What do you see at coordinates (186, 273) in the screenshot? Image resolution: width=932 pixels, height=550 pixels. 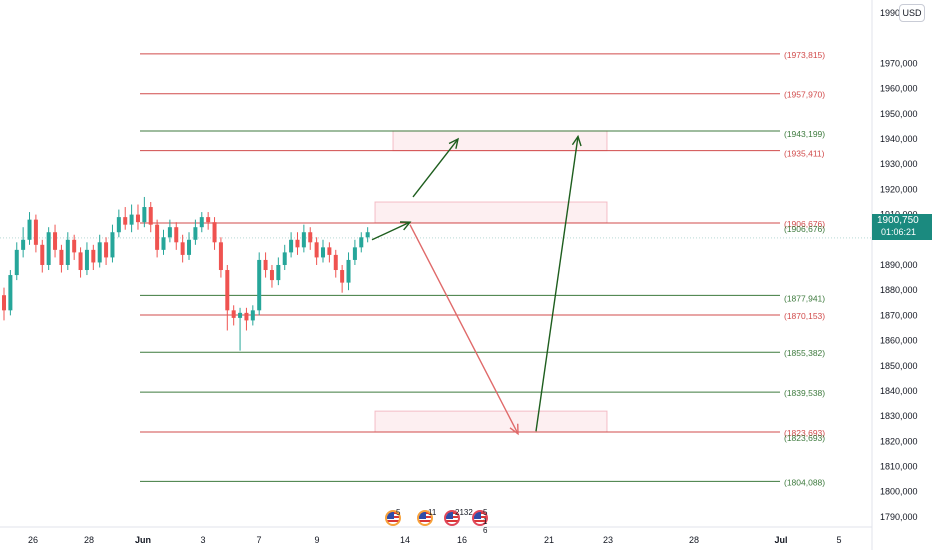 I see `candlesticks` at bounding box center [186, 273].